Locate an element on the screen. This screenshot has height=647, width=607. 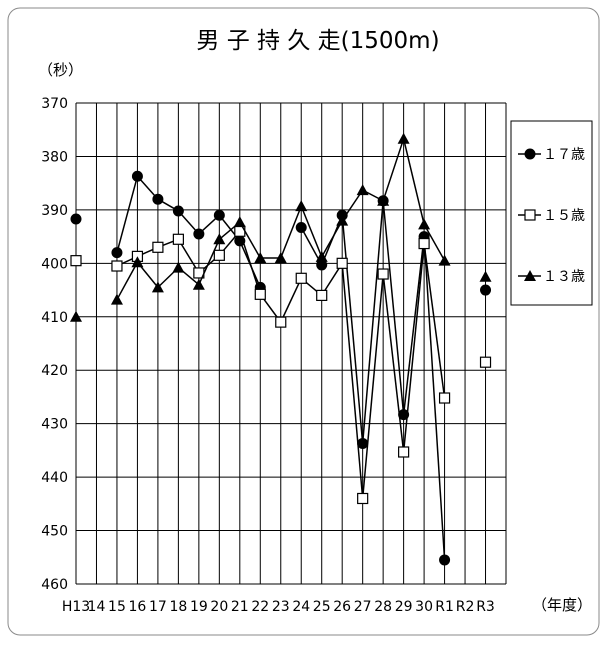
y-tick-label: 380 is located at coordinates (54, 157).